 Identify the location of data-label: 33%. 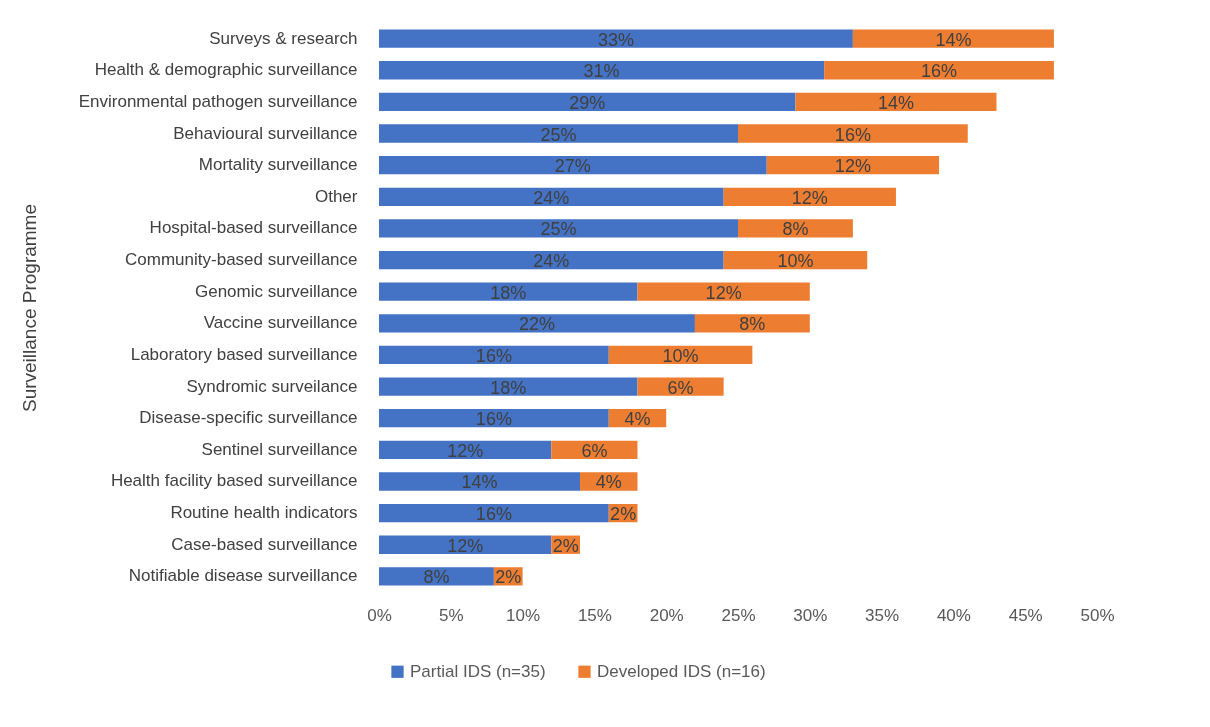
(615, 39).